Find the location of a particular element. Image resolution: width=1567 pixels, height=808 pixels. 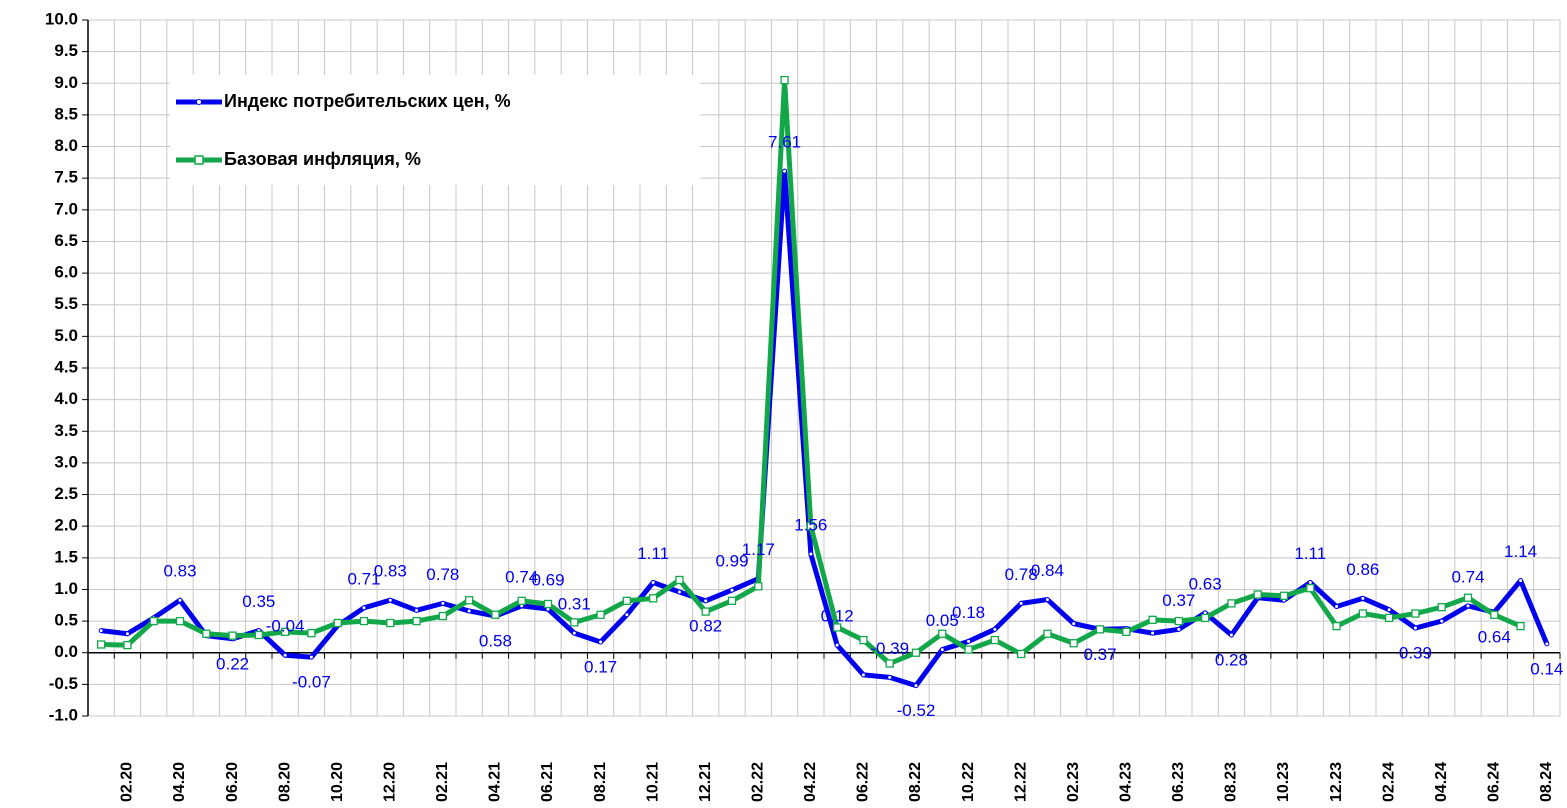

x-tick-label: 02.22 is located at coordinates (758, 782).